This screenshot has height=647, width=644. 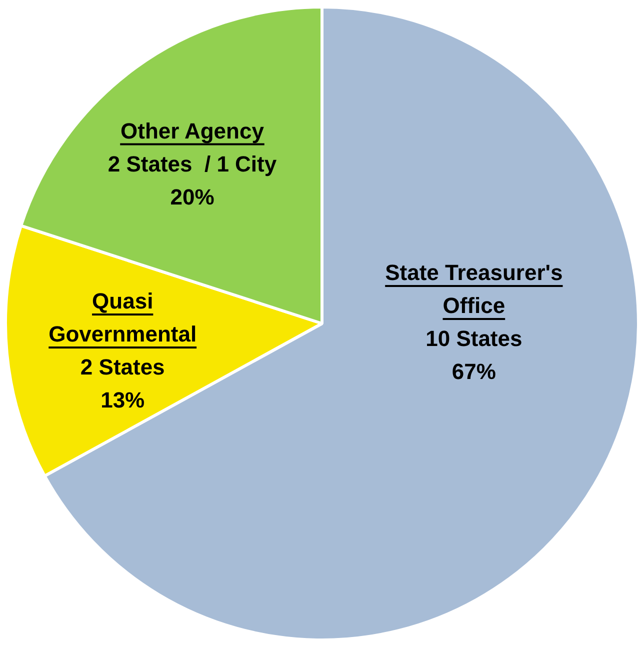 I want to click on text: 10 States, so click(x=474, y=339).